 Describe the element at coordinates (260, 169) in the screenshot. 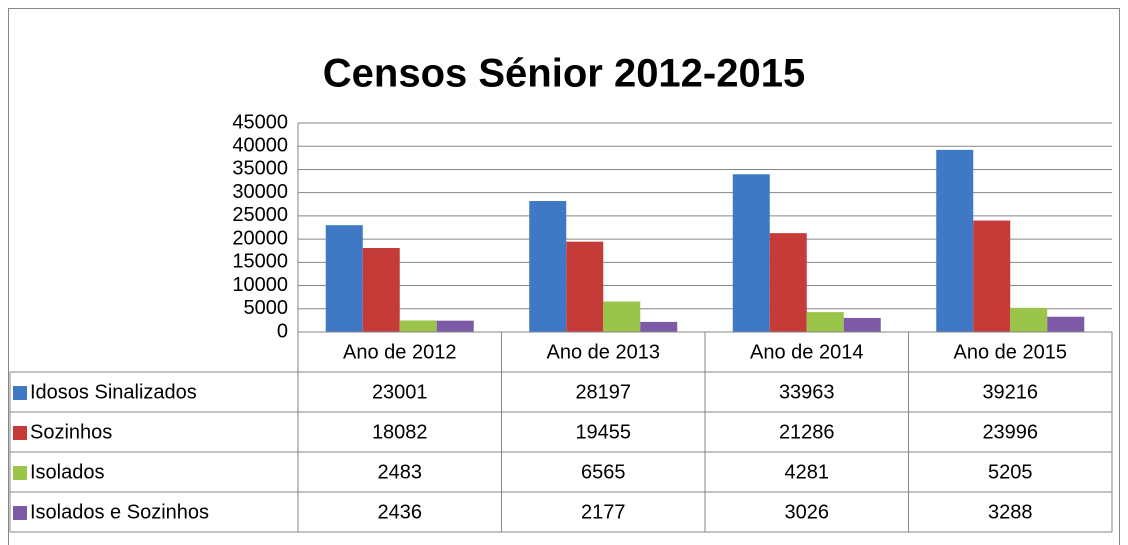

I see `y-tick-label: 35000` at that location.